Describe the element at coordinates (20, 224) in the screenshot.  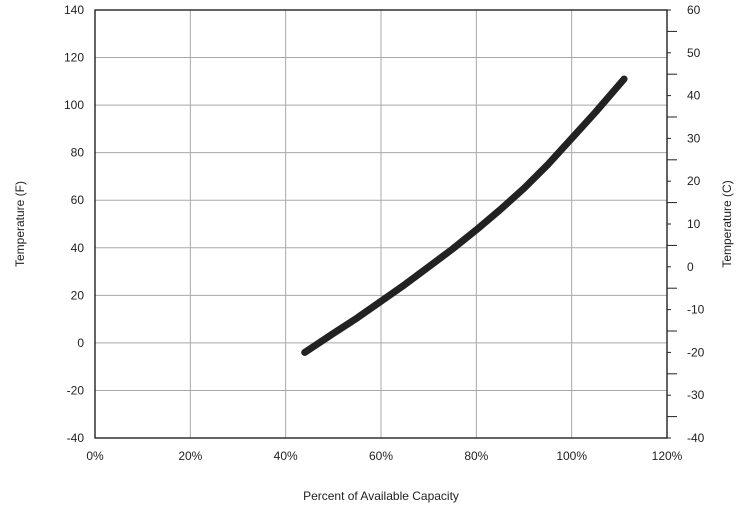
I see `y-axis-label: Temperature (F)` at that location.